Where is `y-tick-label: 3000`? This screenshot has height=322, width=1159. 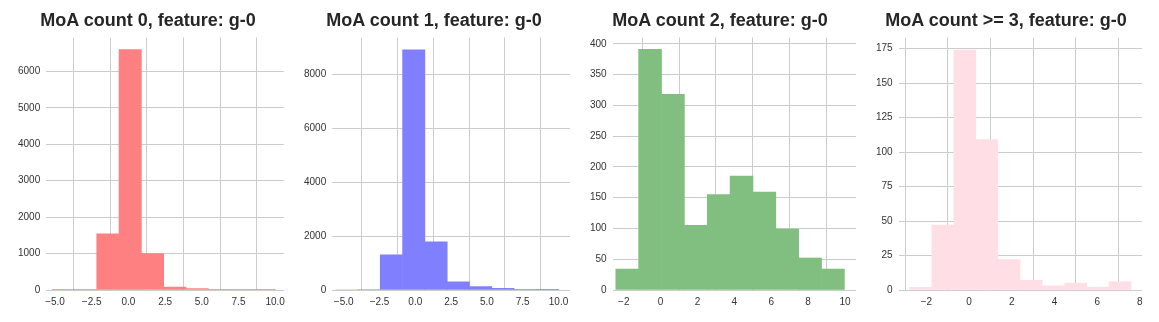 y-tick-label: 3000 is located at coordinates (29, 180).